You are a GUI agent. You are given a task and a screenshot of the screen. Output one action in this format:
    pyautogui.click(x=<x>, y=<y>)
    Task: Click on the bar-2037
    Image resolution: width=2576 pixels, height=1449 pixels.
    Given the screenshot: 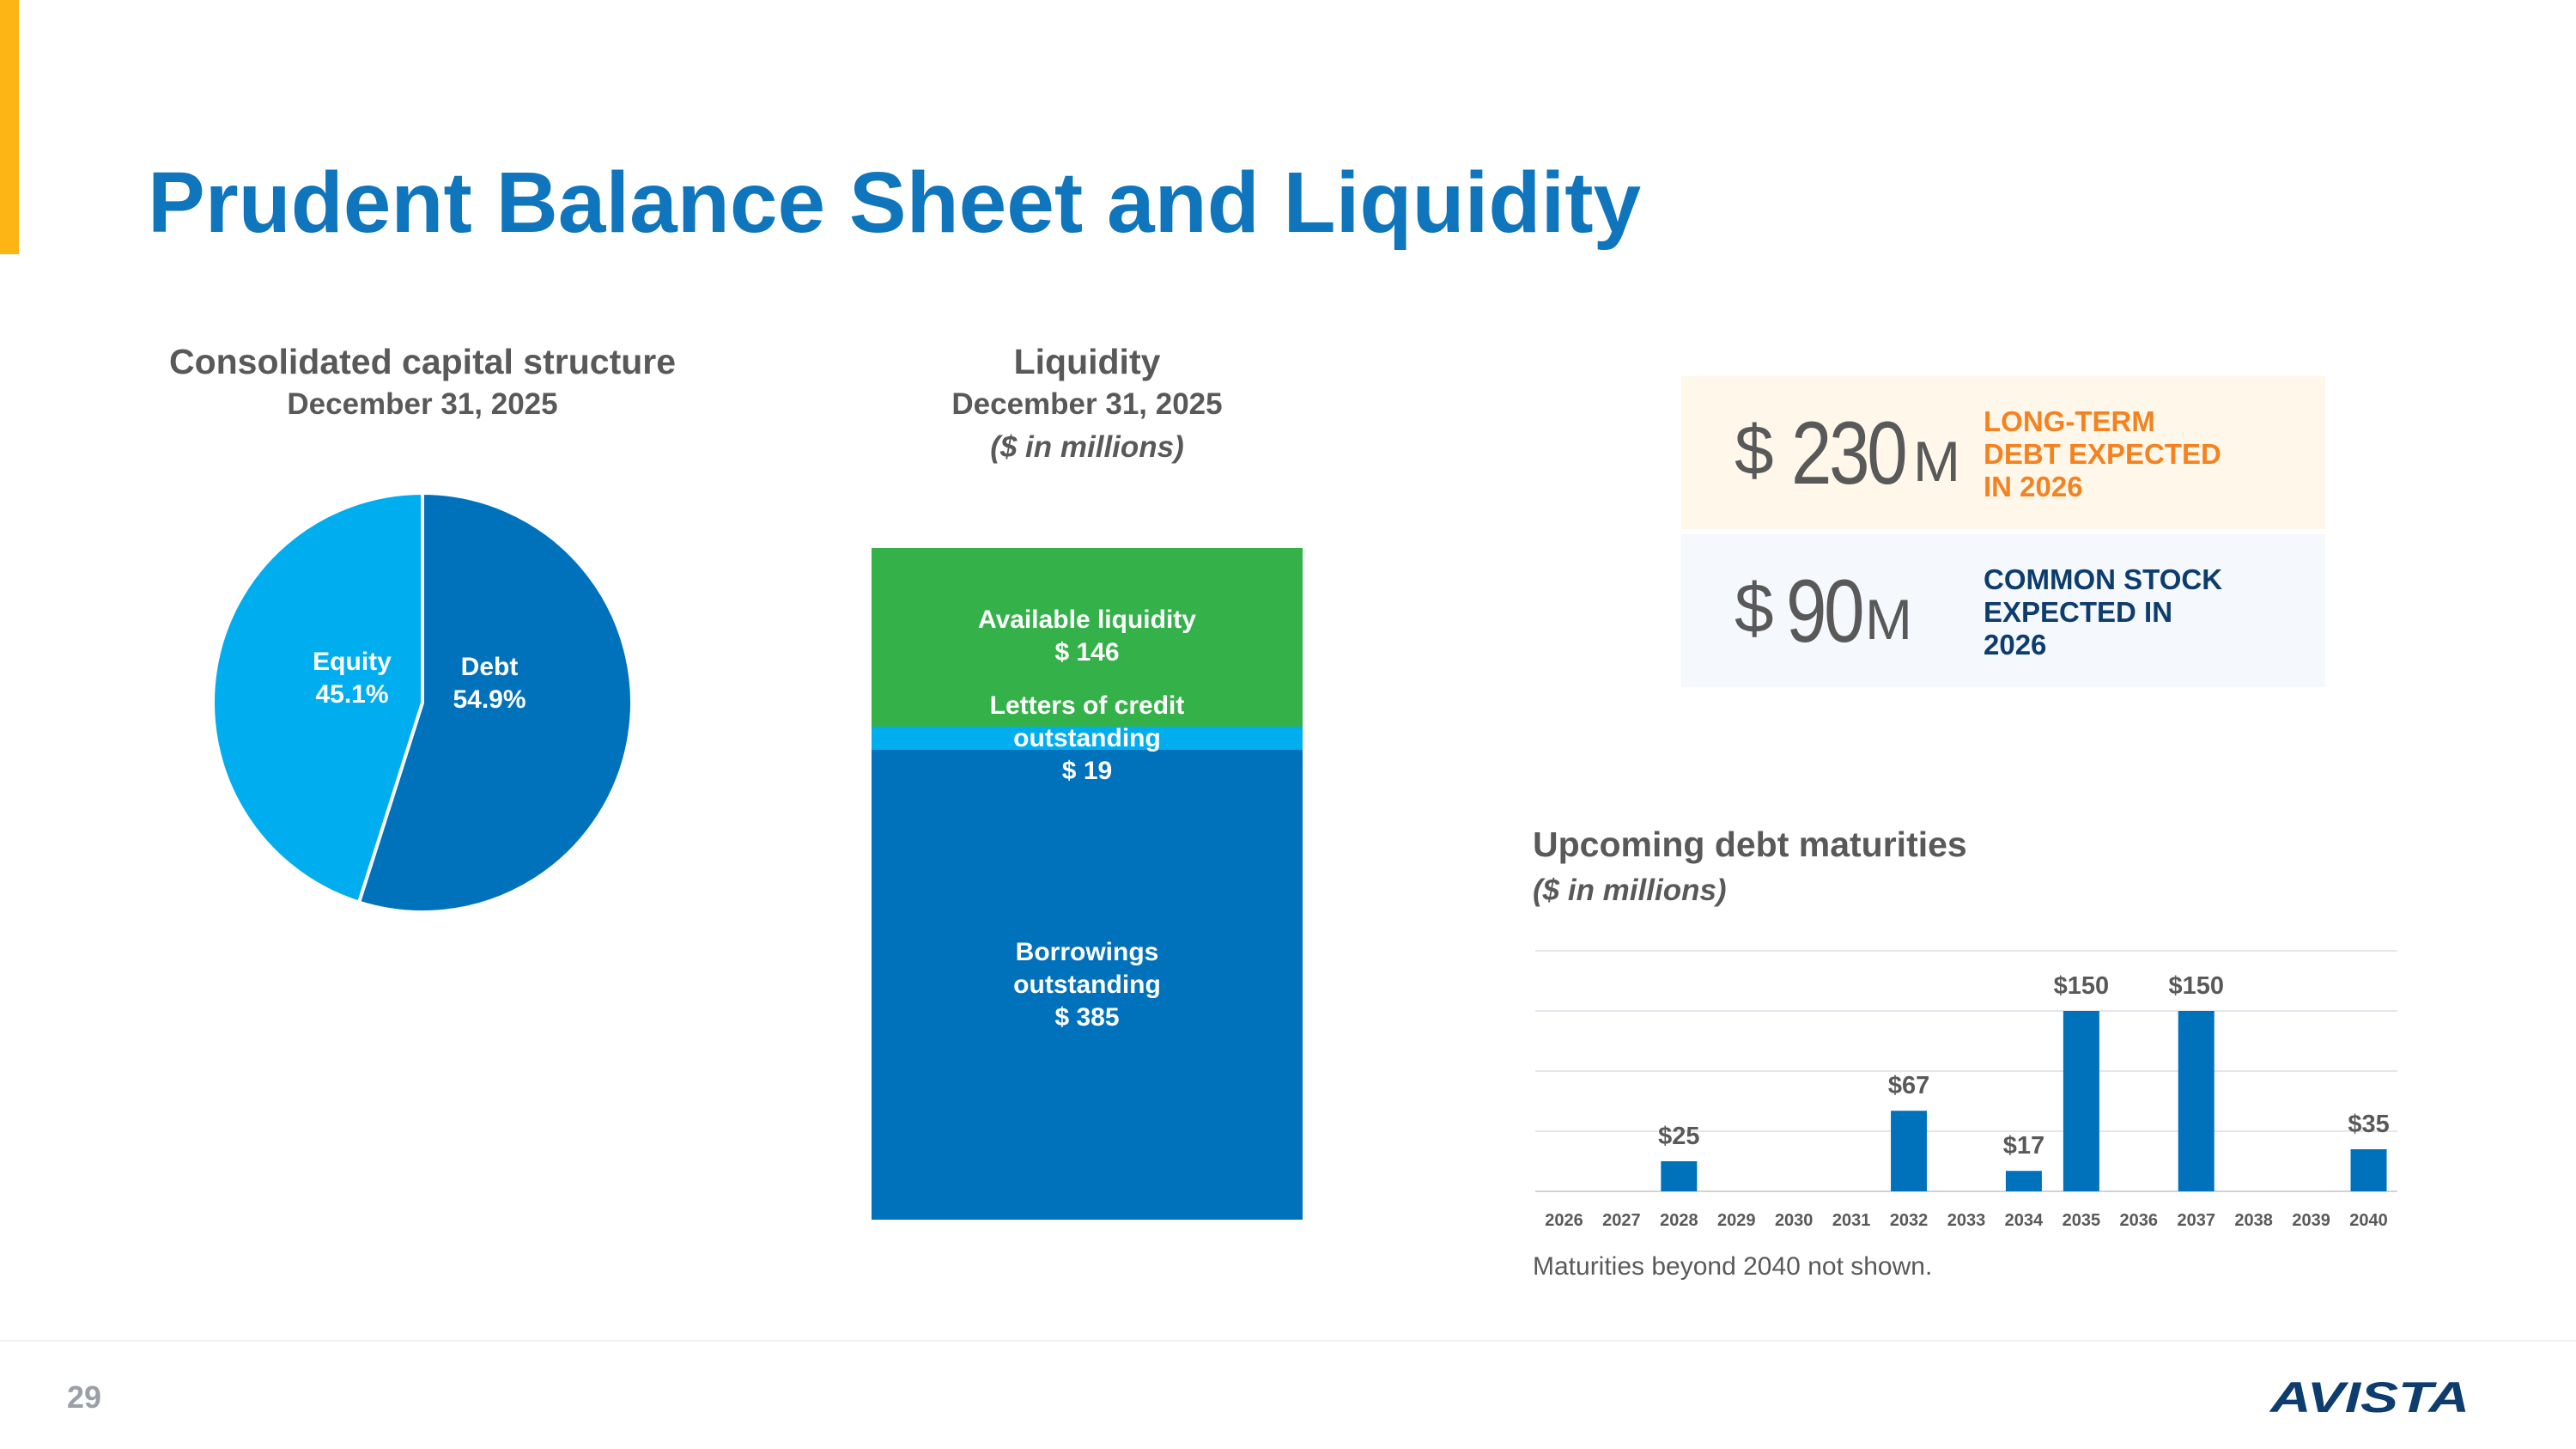 What is the action you would take?
    pyautogui.click(x=2196, y=1101)
    